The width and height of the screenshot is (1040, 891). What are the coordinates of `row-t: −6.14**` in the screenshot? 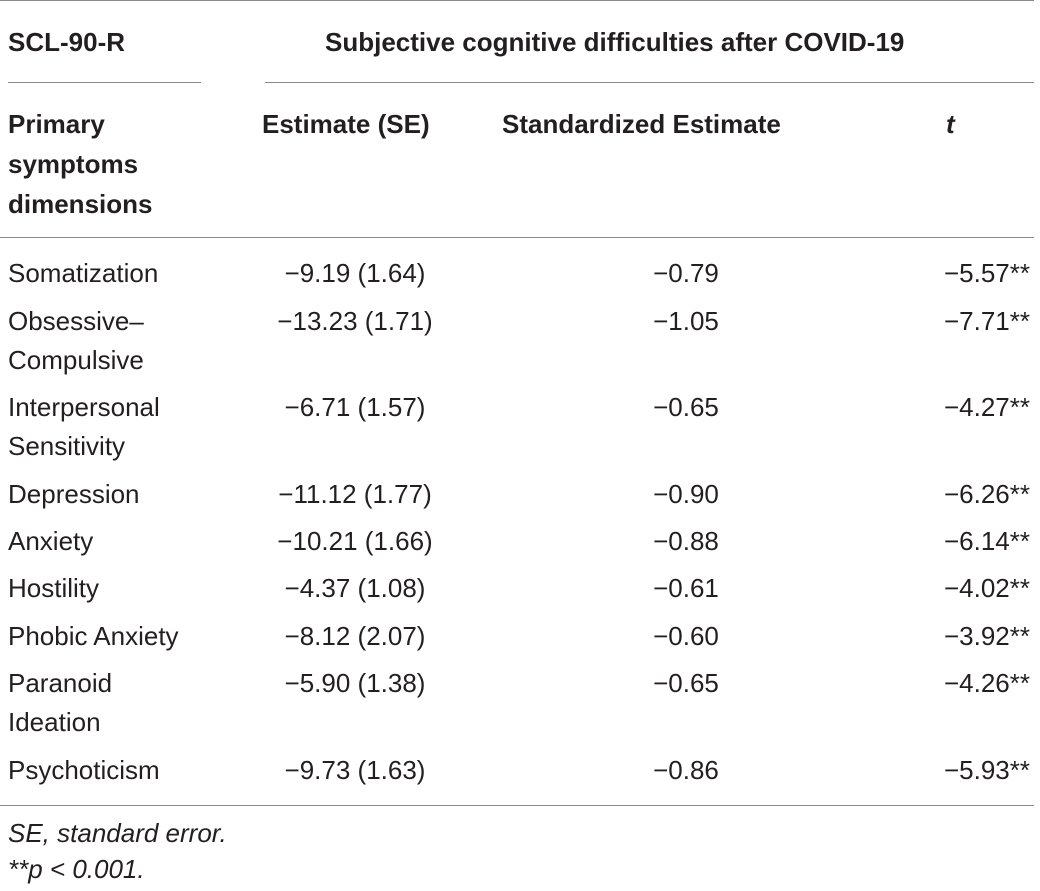 It's located at (986, 541).